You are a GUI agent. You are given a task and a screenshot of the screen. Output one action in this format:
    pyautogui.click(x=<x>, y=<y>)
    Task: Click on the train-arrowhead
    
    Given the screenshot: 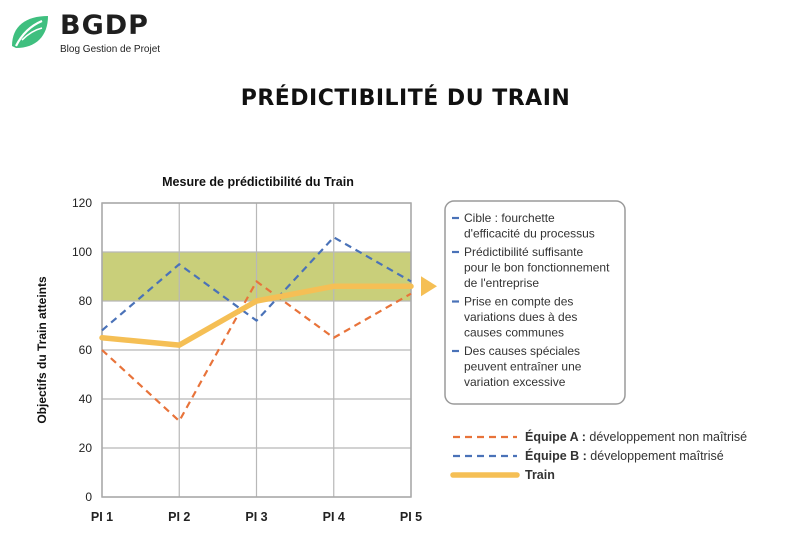 What is the action you would take?
    pyautogui.click(x=429, y=286)
    